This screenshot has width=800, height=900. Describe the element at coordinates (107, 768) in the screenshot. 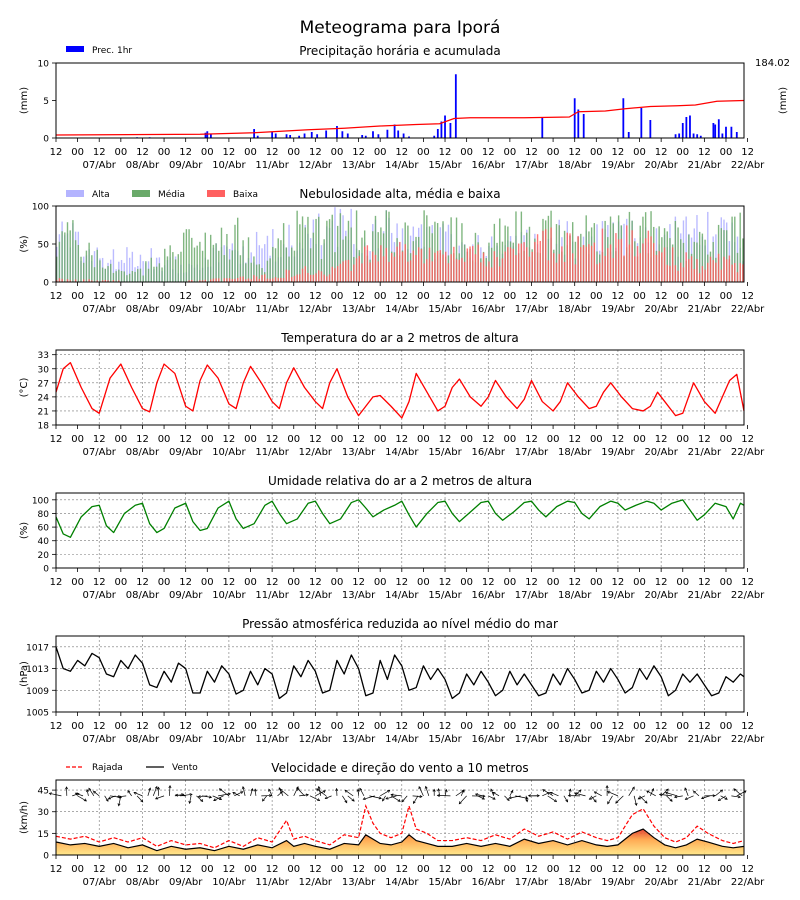

I see `legend-label: Rajada` at that location.